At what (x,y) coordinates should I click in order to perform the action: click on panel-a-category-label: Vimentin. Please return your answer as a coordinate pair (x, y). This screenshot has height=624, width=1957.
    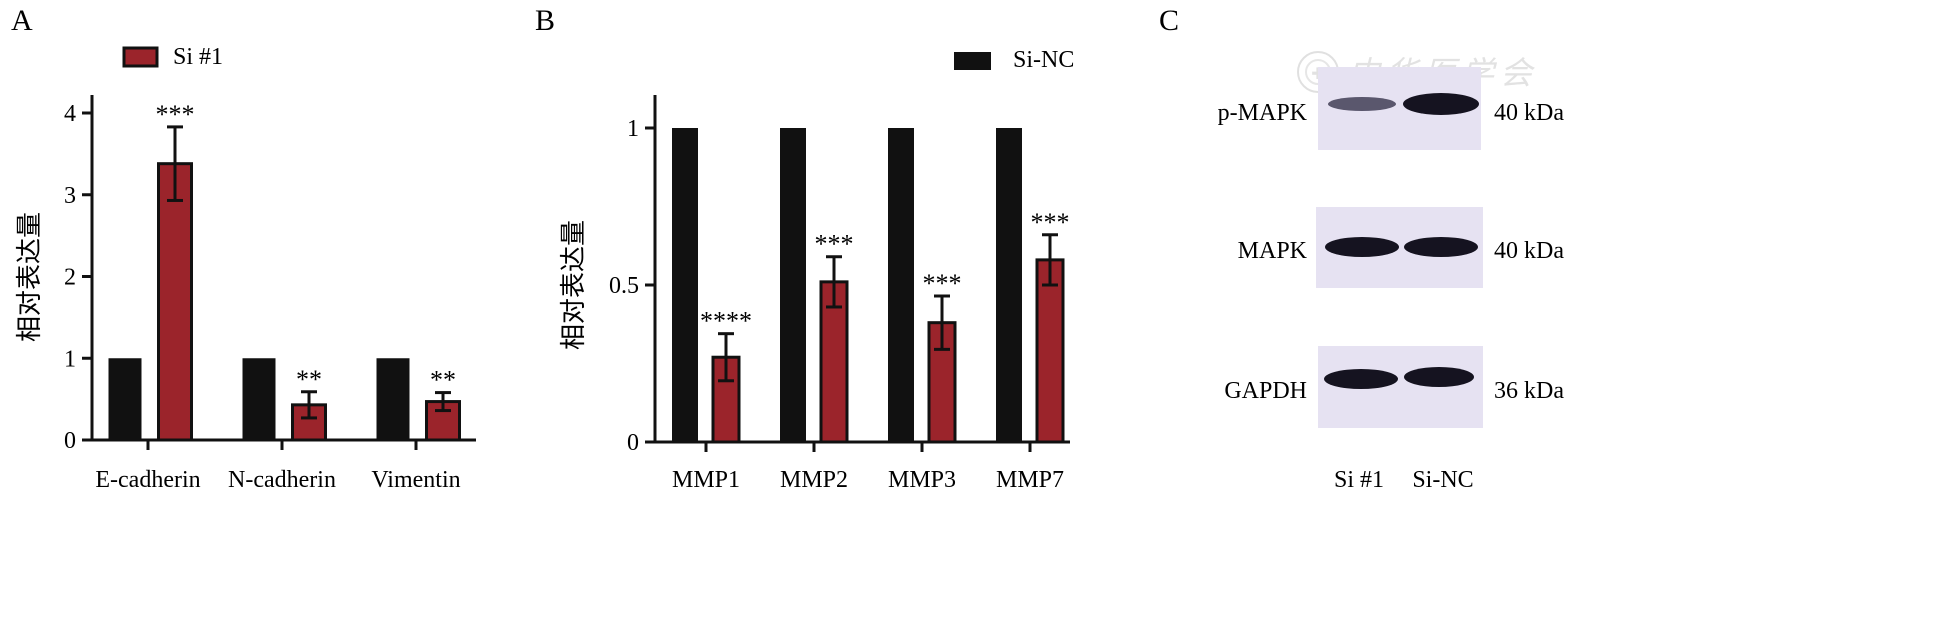
    Looking at the image, I should click on (415, 480).